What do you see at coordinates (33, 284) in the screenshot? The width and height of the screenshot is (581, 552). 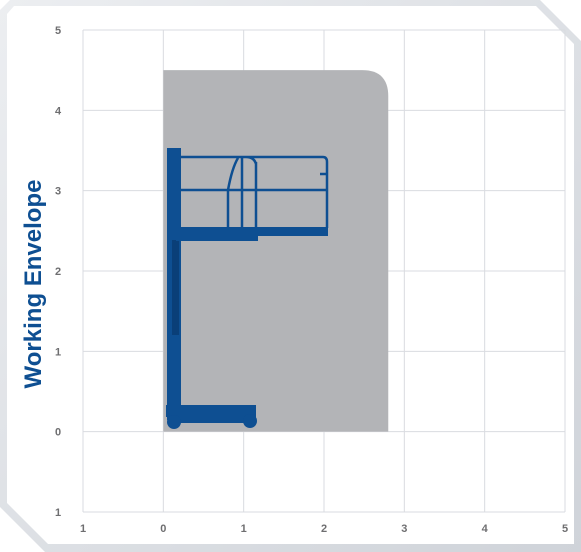 I see `chart-title: Working Envelope` at bounding box center [33, 284].